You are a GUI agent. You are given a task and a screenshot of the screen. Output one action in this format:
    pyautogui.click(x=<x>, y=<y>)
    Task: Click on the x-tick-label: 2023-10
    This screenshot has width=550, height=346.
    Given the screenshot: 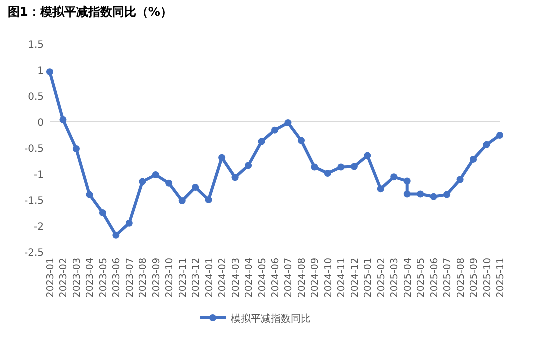 What is the action you would take?
    pyautogui.click(x=170, y=278)
    